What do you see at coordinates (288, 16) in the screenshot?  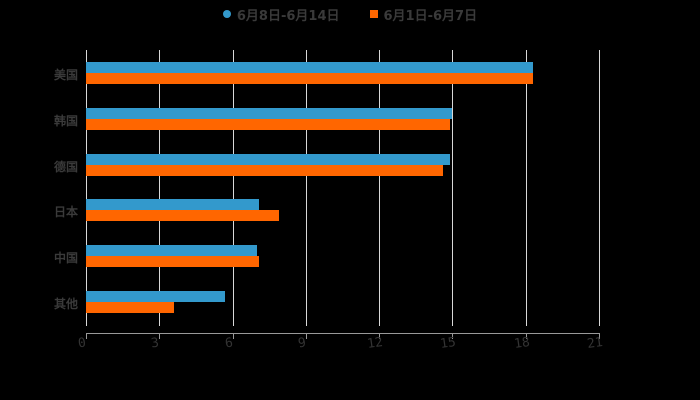 I see `legend-label: 6月8日-6月14日` at bounding box center [288, 16].